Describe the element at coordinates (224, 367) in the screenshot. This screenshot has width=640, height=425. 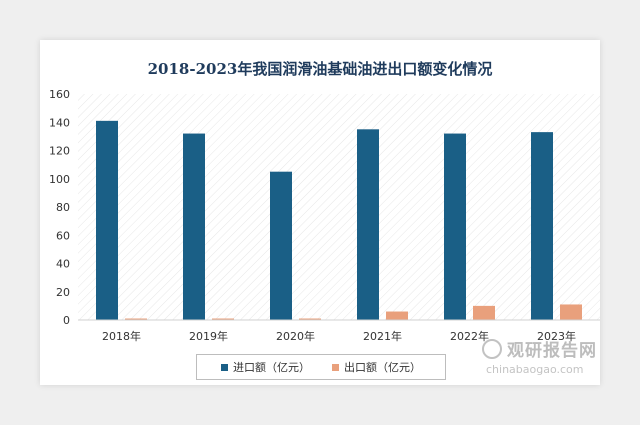
I see `legend-swatch-import` at that location.